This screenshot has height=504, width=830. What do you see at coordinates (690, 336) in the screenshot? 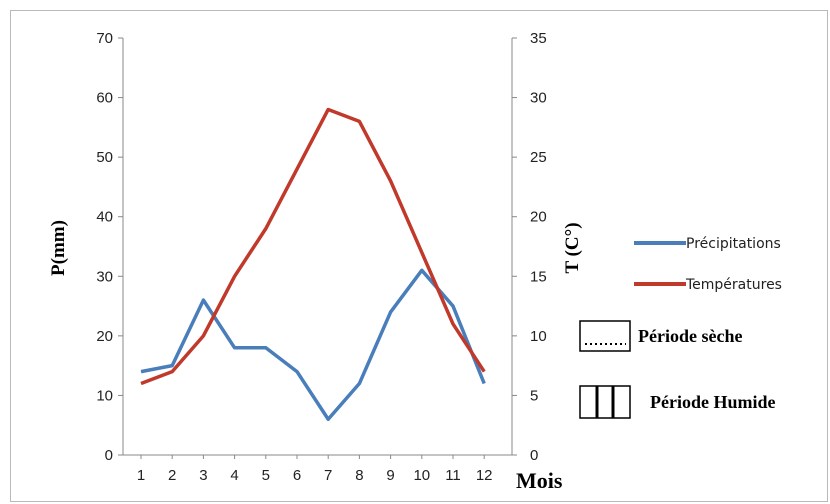
I see `legend-dry-label: Période sèche` at bounding box center [690, 336].